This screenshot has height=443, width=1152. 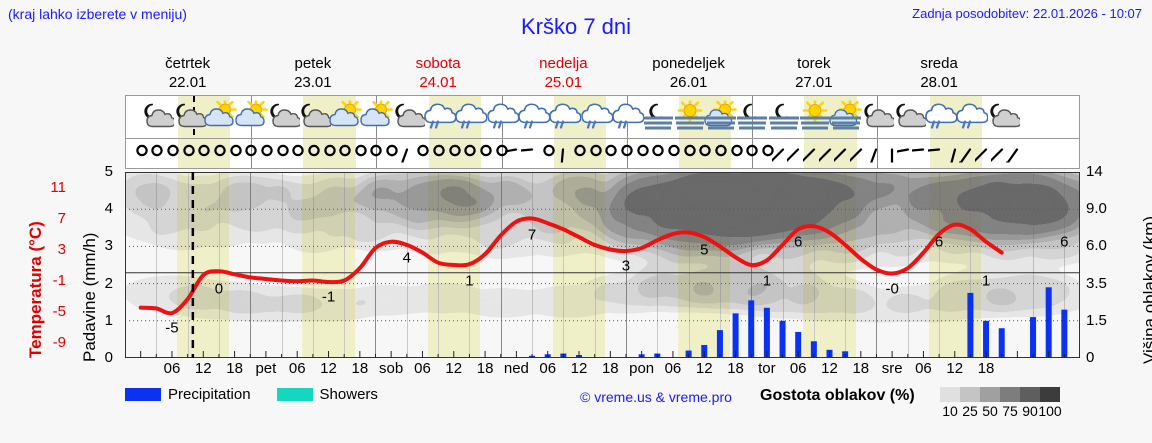 I want to click on day-header-nedelja: nedelja 25.01, so click(x=563, y=74).